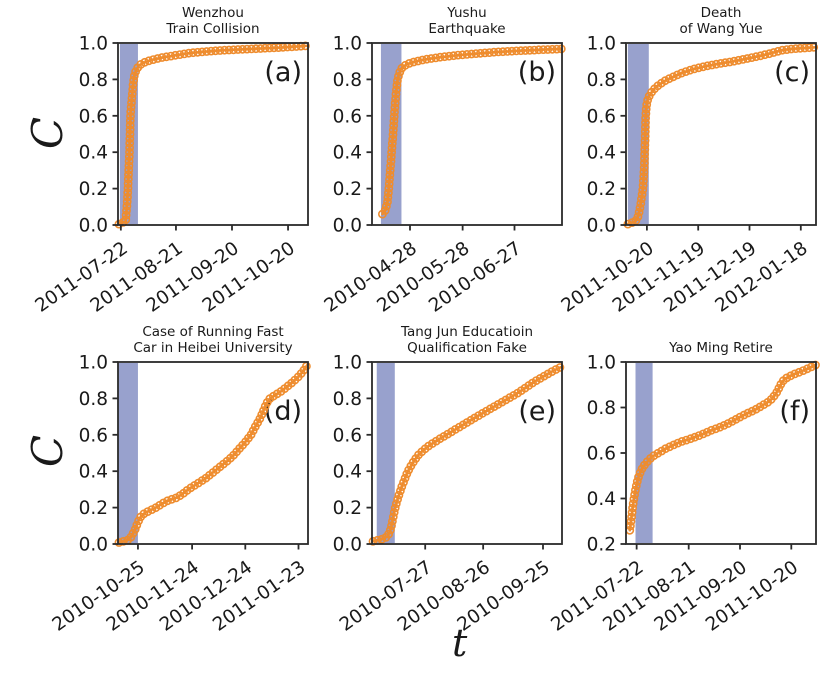 This screenshot has width=831, height=676. I want to click on subplot-b-title: Yushu Earthquake, so click(467, 20).